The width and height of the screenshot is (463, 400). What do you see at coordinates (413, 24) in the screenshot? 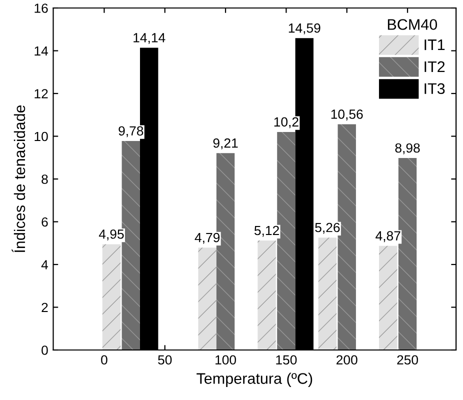
I see `legend-title: BCM40` at bounding box center [413, 24].